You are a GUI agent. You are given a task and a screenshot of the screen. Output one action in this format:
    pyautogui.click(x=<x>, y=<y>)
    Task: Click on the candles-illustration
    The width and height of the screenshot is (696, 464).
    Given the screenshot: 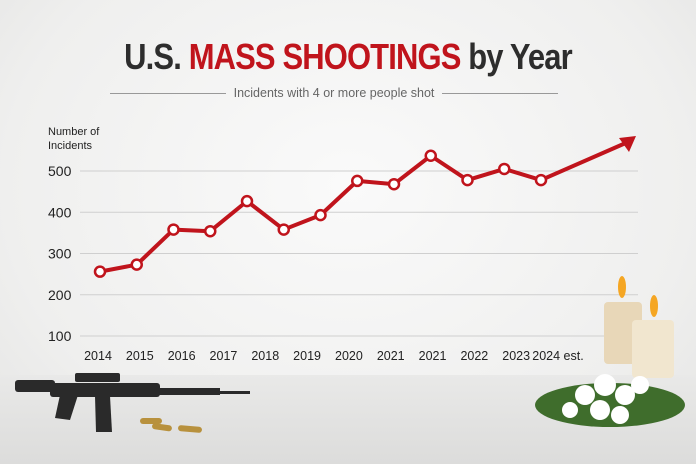 What is the action you would take?
    pyautogui.click(x=639, y=327)
    